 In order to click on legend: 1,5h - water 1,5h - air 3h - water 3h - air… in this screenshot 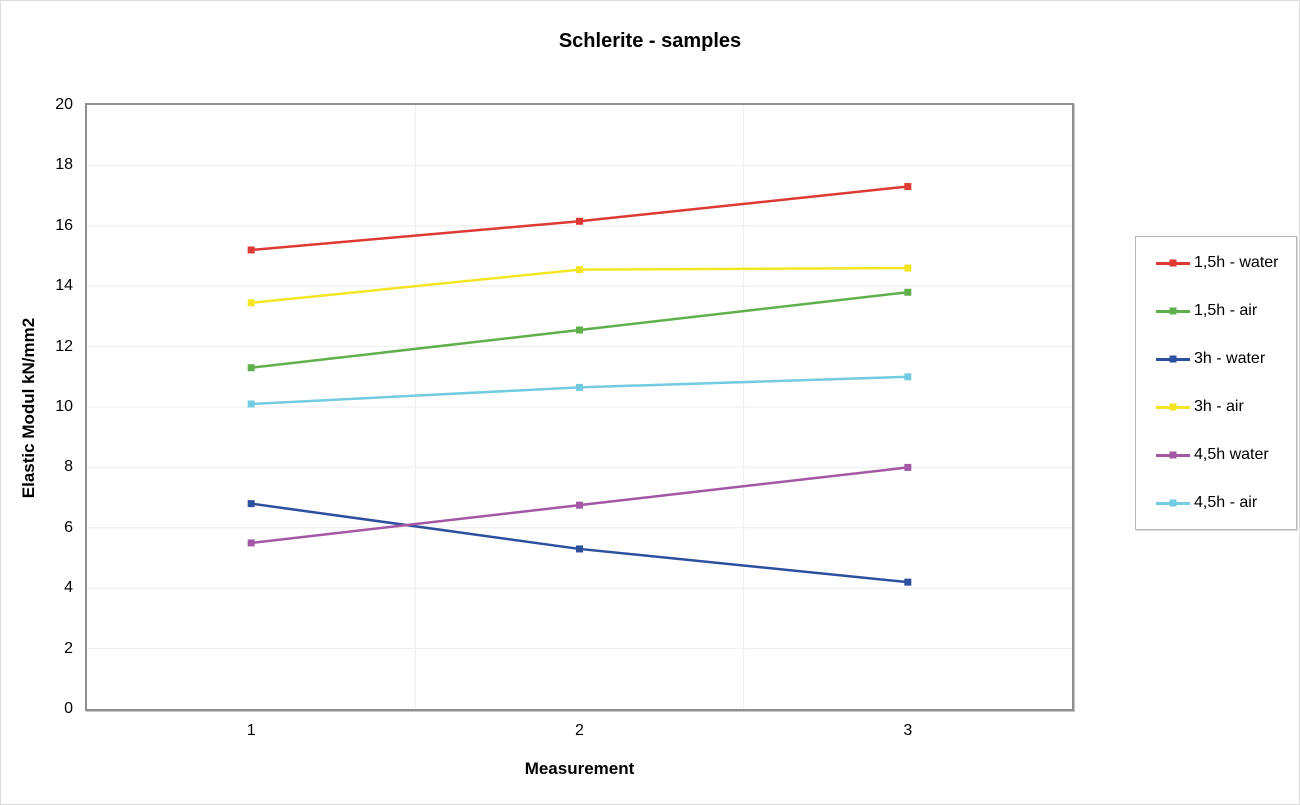, I will do `click(1216, 383)`.